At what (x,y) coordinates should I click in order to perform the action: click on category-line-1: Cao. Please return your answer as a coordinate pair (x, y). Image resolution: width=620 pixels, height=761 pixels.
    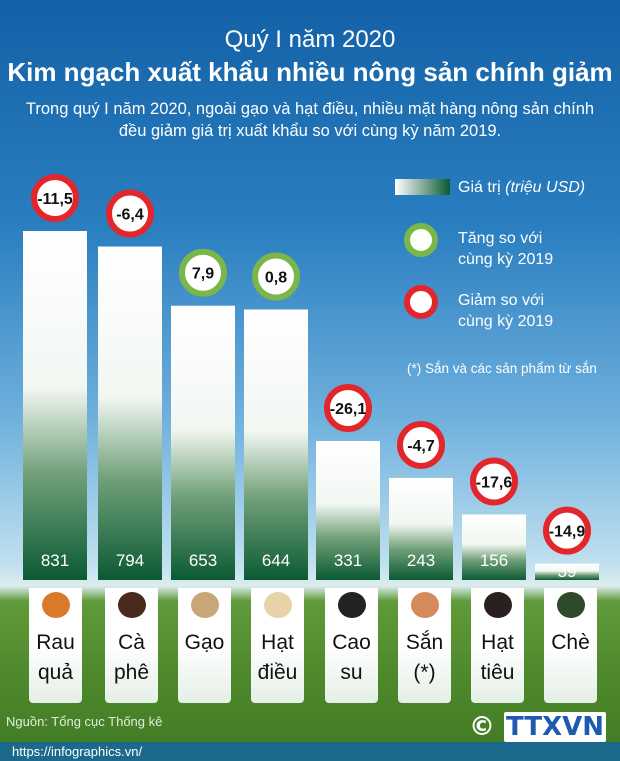
    Looking at the image, I should click on (351, 642).